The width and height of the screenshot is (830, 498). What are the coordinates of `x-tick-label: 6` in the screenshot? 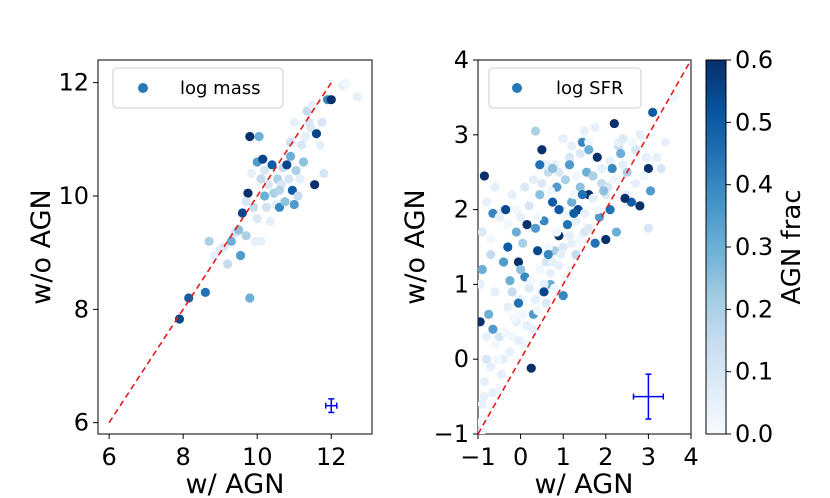 It's located at (108, 457).